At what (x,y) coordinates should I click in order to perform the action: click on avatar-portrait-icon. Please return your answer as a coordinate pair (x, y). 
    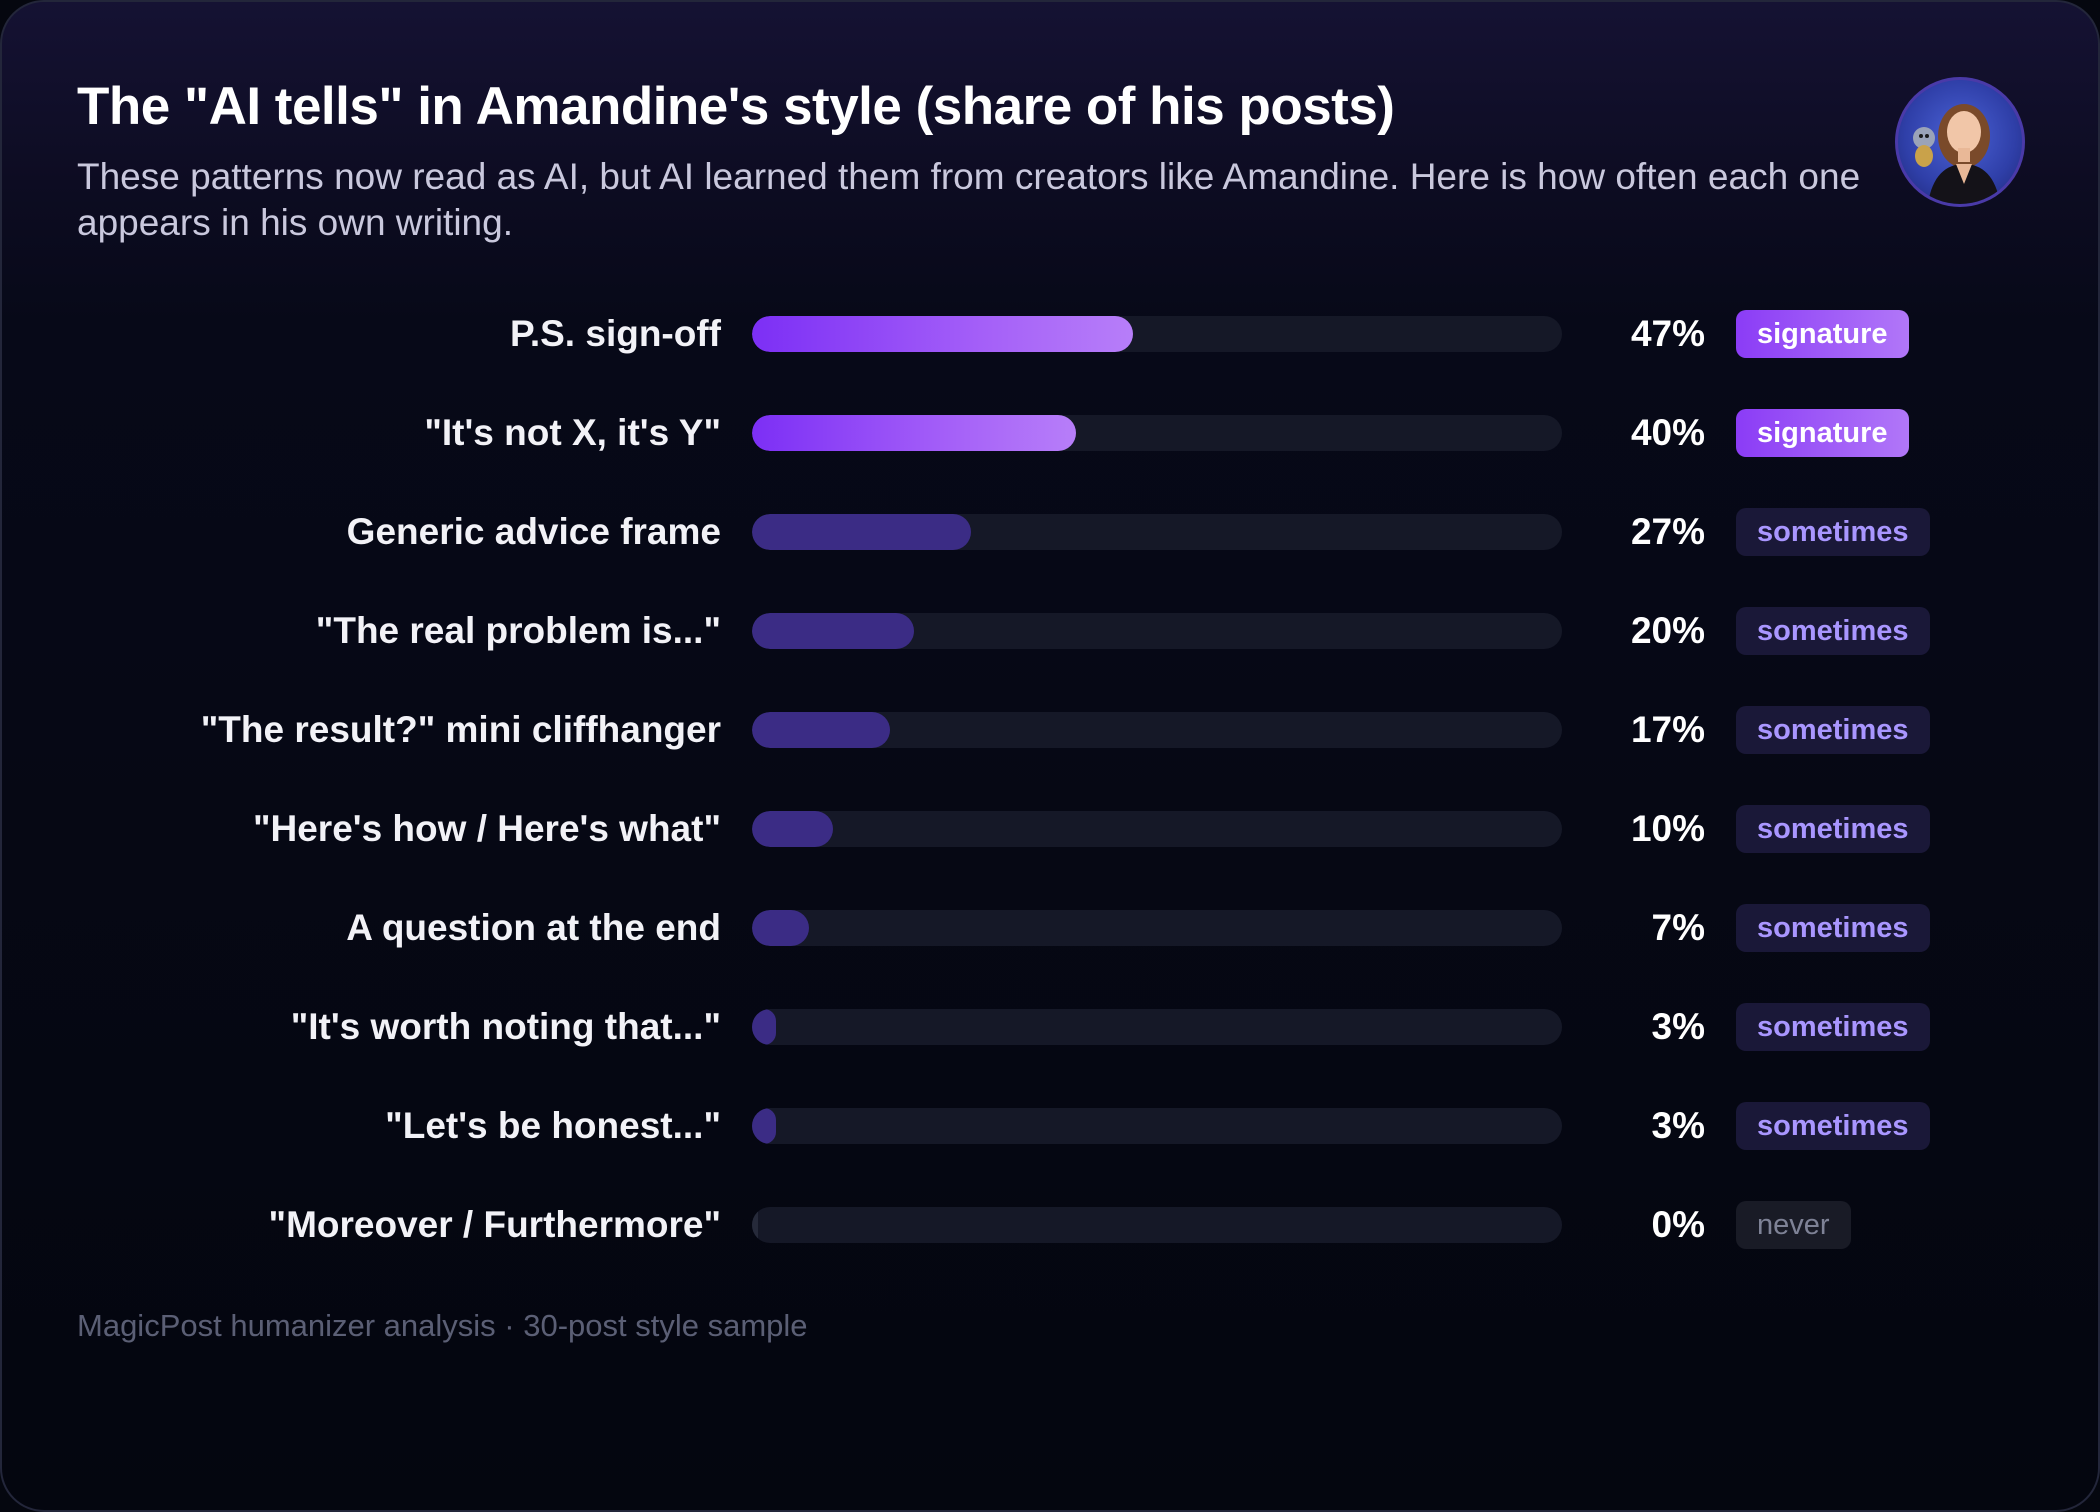
    Looking at the image, I should click on (1956, 154).